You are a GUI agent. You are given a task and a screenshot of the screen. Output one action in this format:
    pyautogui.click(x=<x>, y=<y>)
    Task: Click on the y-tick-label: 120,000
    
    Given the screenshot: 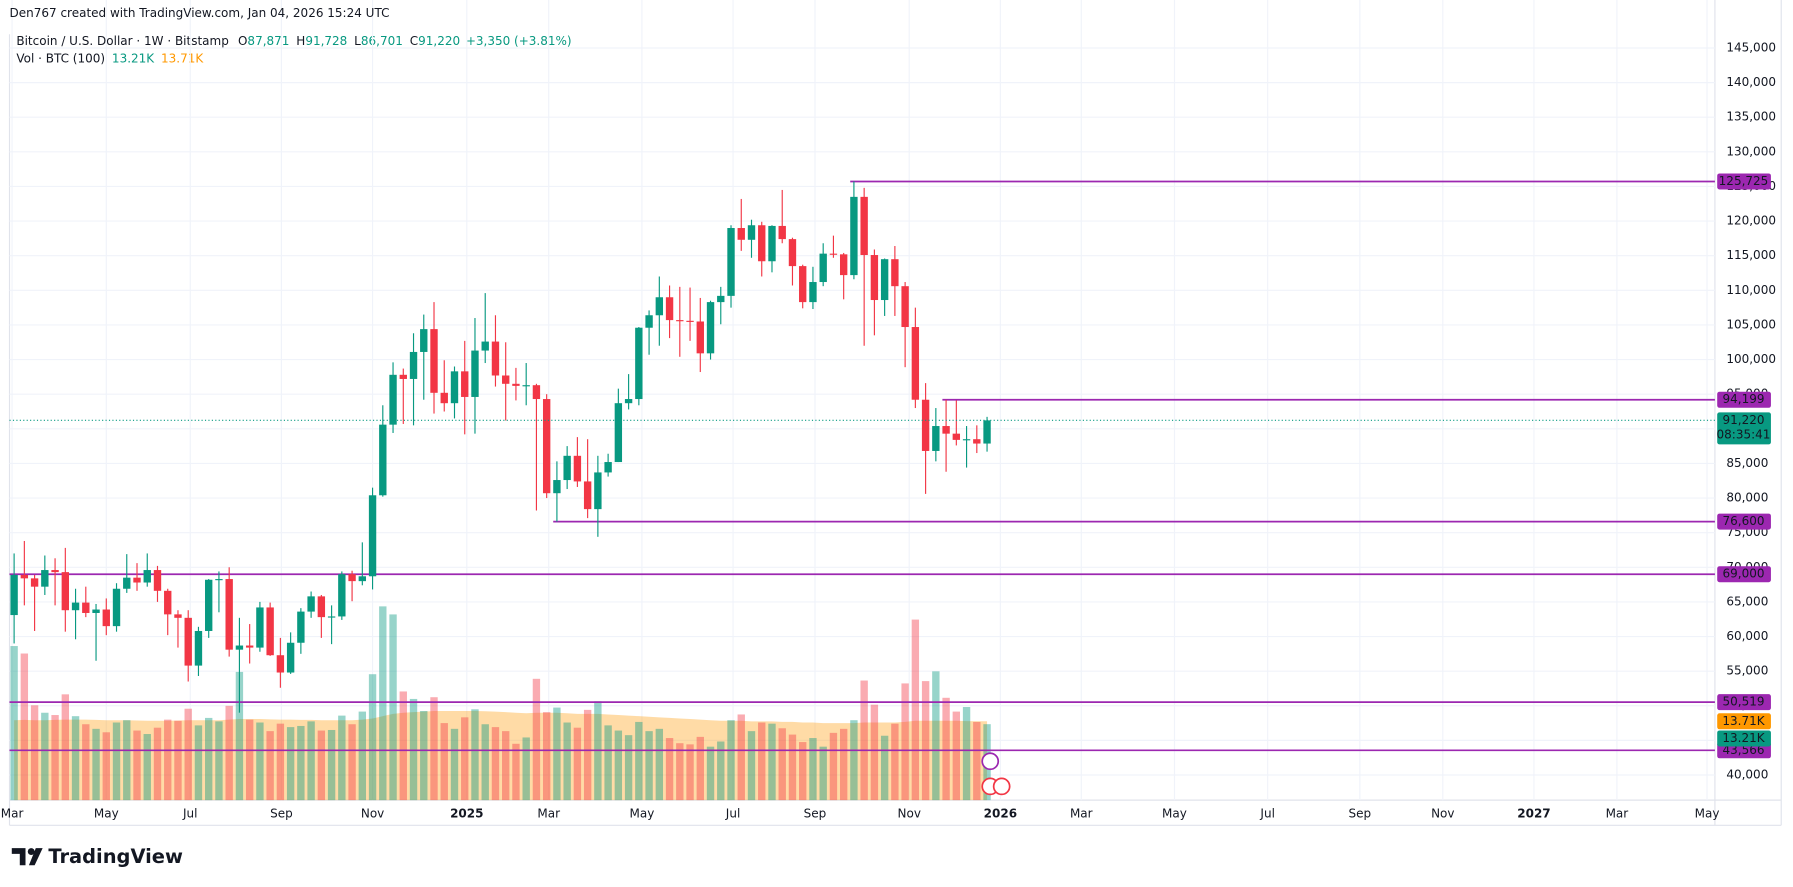 What is the action you would take?
    pyautogui.click(x=1751, y=221)
    